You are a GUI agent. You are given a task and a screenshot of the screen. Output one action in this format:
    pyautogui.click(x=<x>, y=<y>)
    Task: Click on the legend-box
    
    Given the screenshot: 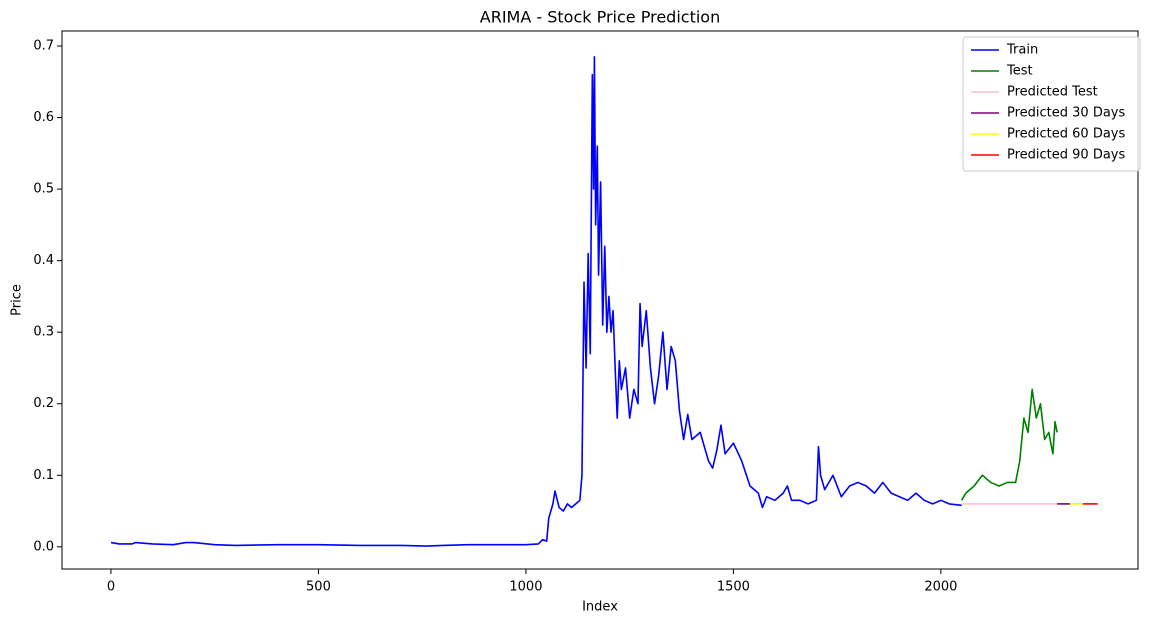 What is the action you would take?
    pyautogui.click(x=1051, y=104)
    